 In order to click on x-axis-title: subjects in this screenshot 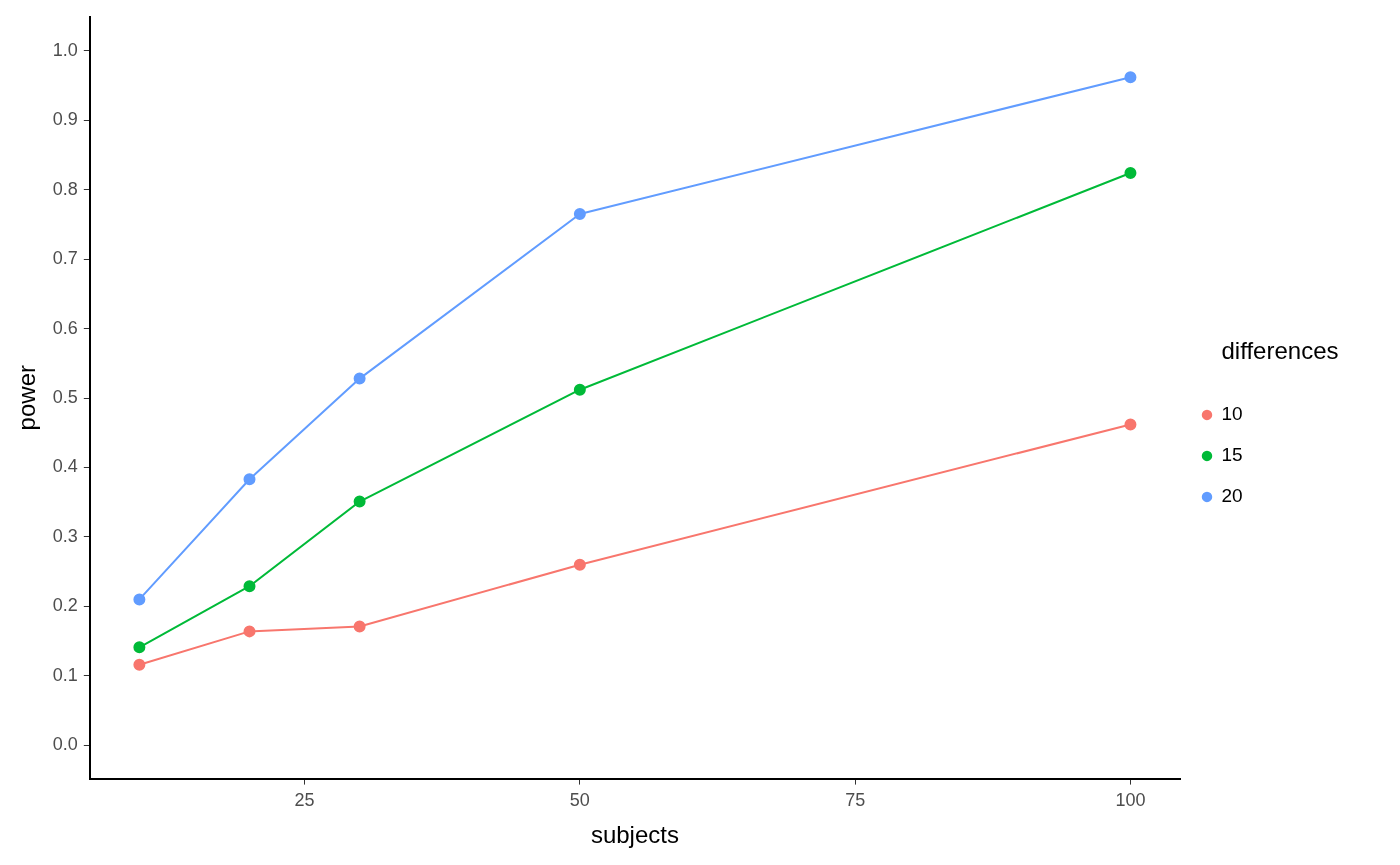, I will do `click(634, 835)`.